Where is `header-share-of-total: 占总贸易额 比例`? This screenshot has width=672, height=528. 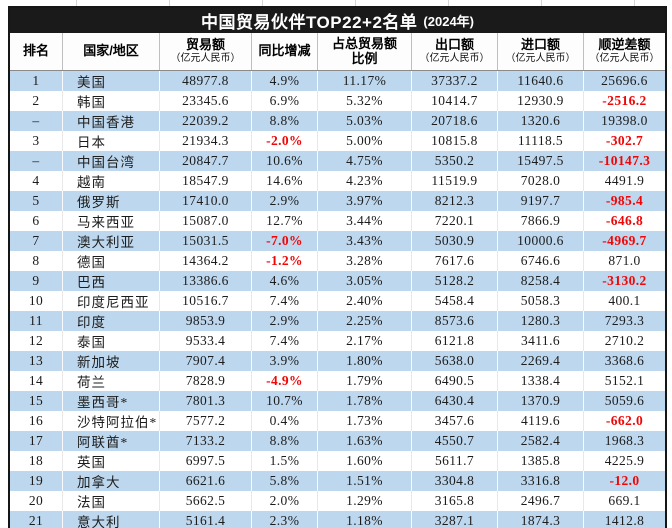 header-share-of-total: 占总贸易额 比例 is located at coordinates (365, 51).